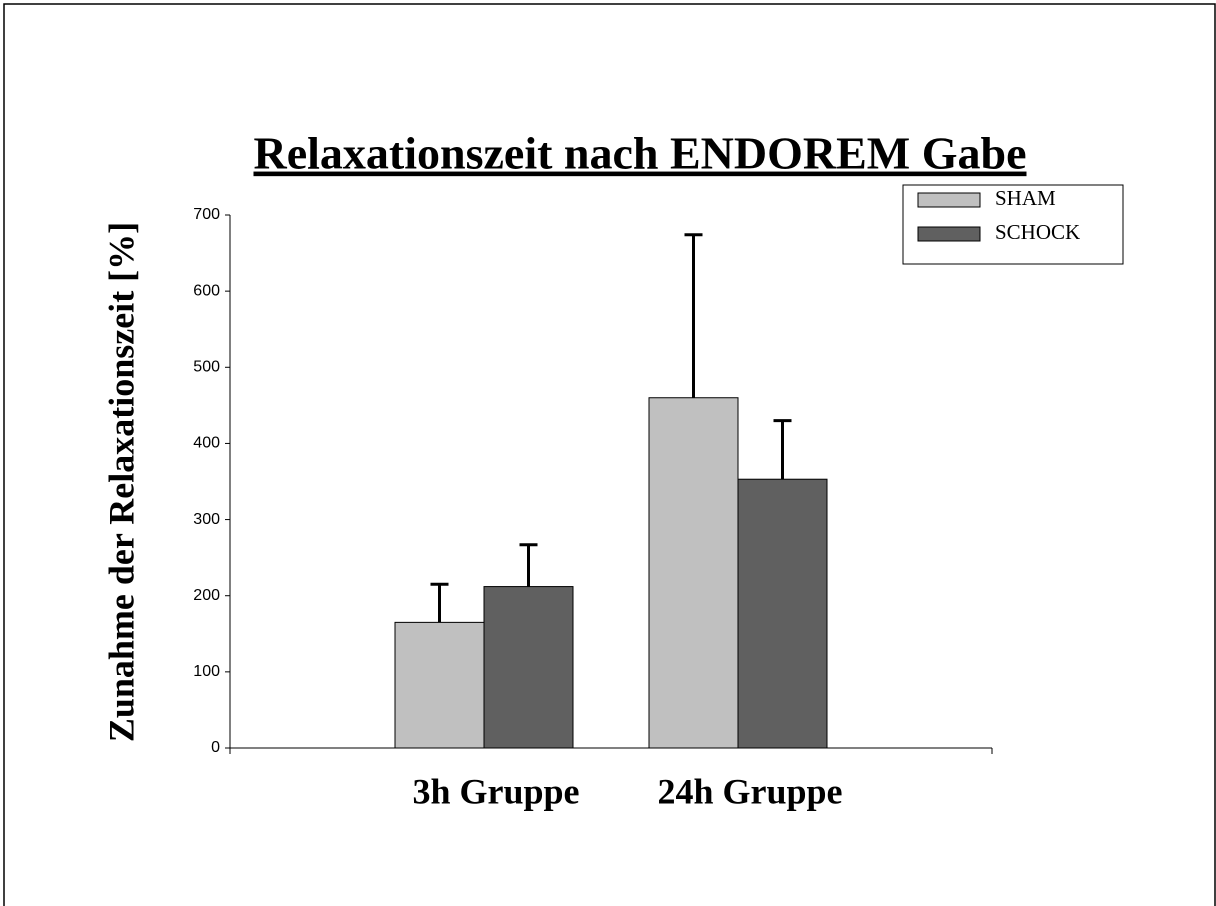 Image resolution: width=1216 pixels, height=906 pixels. I want to click on x-tick-label: 24h Gruppe, so click(749, 791).